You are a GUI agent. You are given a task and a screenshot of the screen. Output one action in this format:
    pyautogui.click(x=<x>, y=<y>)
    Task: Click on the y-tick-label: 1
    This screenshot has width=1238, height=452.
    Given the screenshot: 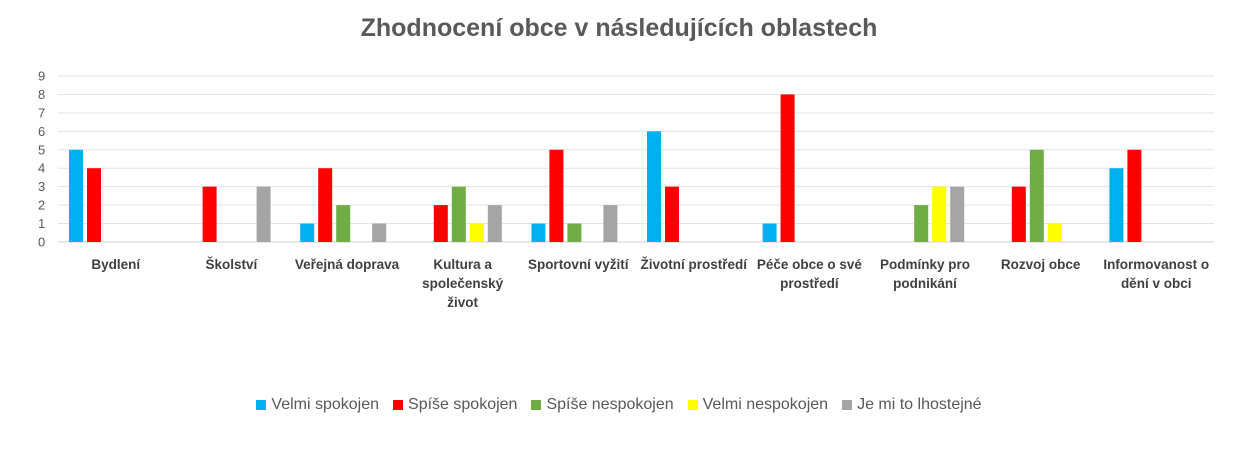 What is the action you would take?
    pyautogui.click(x=41, y=223)
    